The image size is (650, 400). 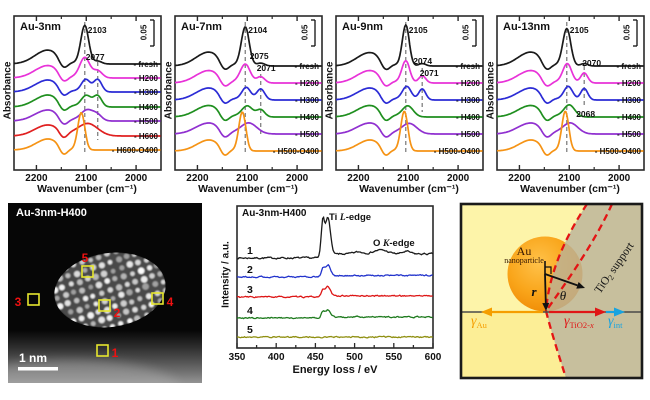 What do you see at coordinates (330, 90) in the screenshot?
I see `y-axis-label-absorbance-3: Absorbance` at bounding box center [330, 90].